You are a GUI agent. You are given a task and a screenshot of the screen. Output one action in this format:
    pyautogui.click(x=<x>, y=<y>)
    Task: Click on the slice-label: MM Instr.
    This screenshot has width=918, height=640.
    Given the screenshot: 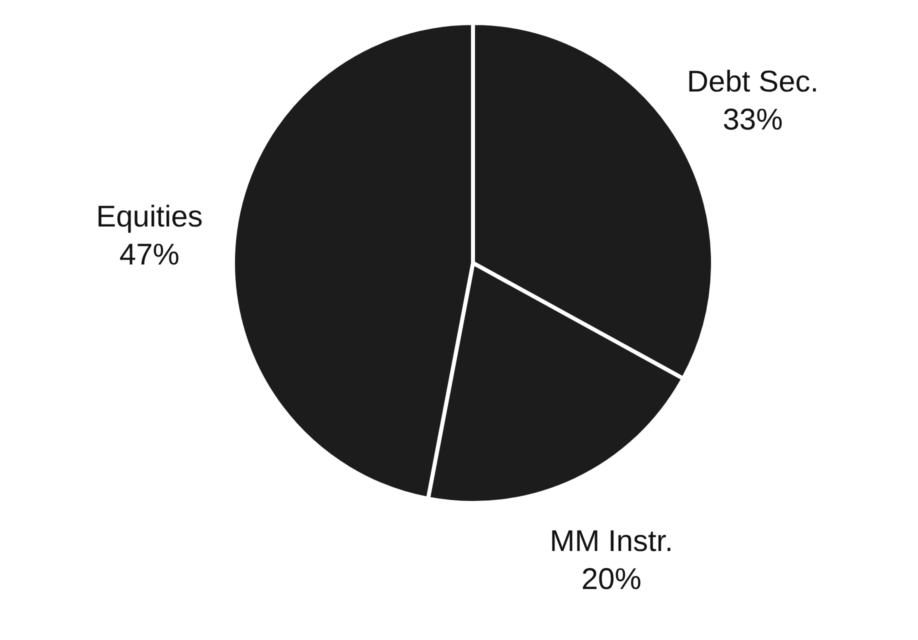 What is the action you would take?
    pyautogui.click(x=612, y=541)
    